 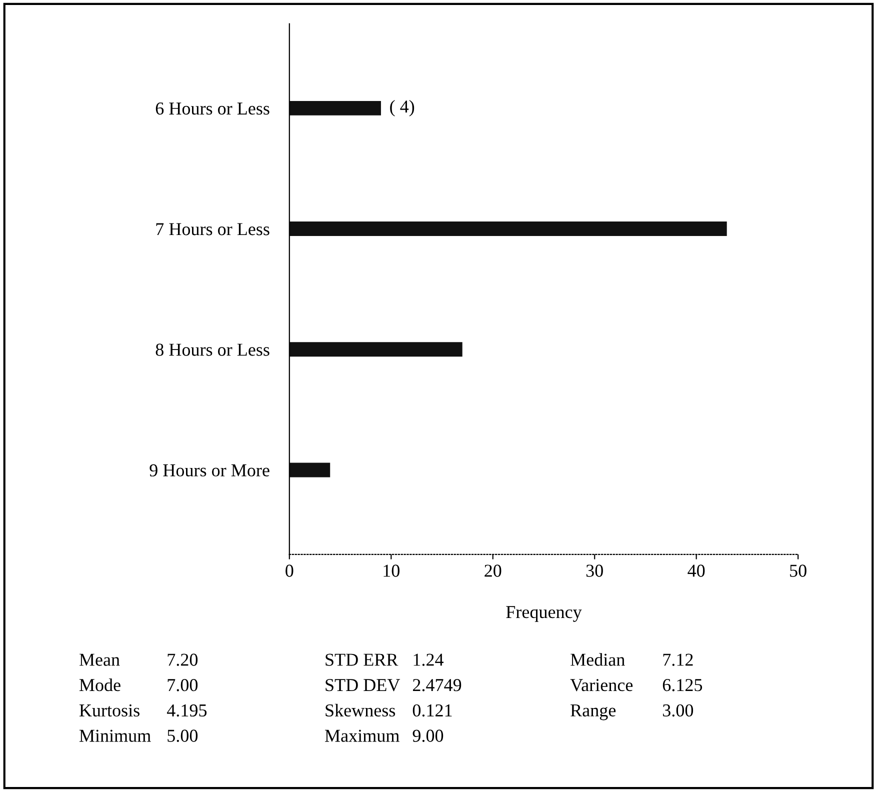 I want to click on text: Varience, so click(x=601, y=685).